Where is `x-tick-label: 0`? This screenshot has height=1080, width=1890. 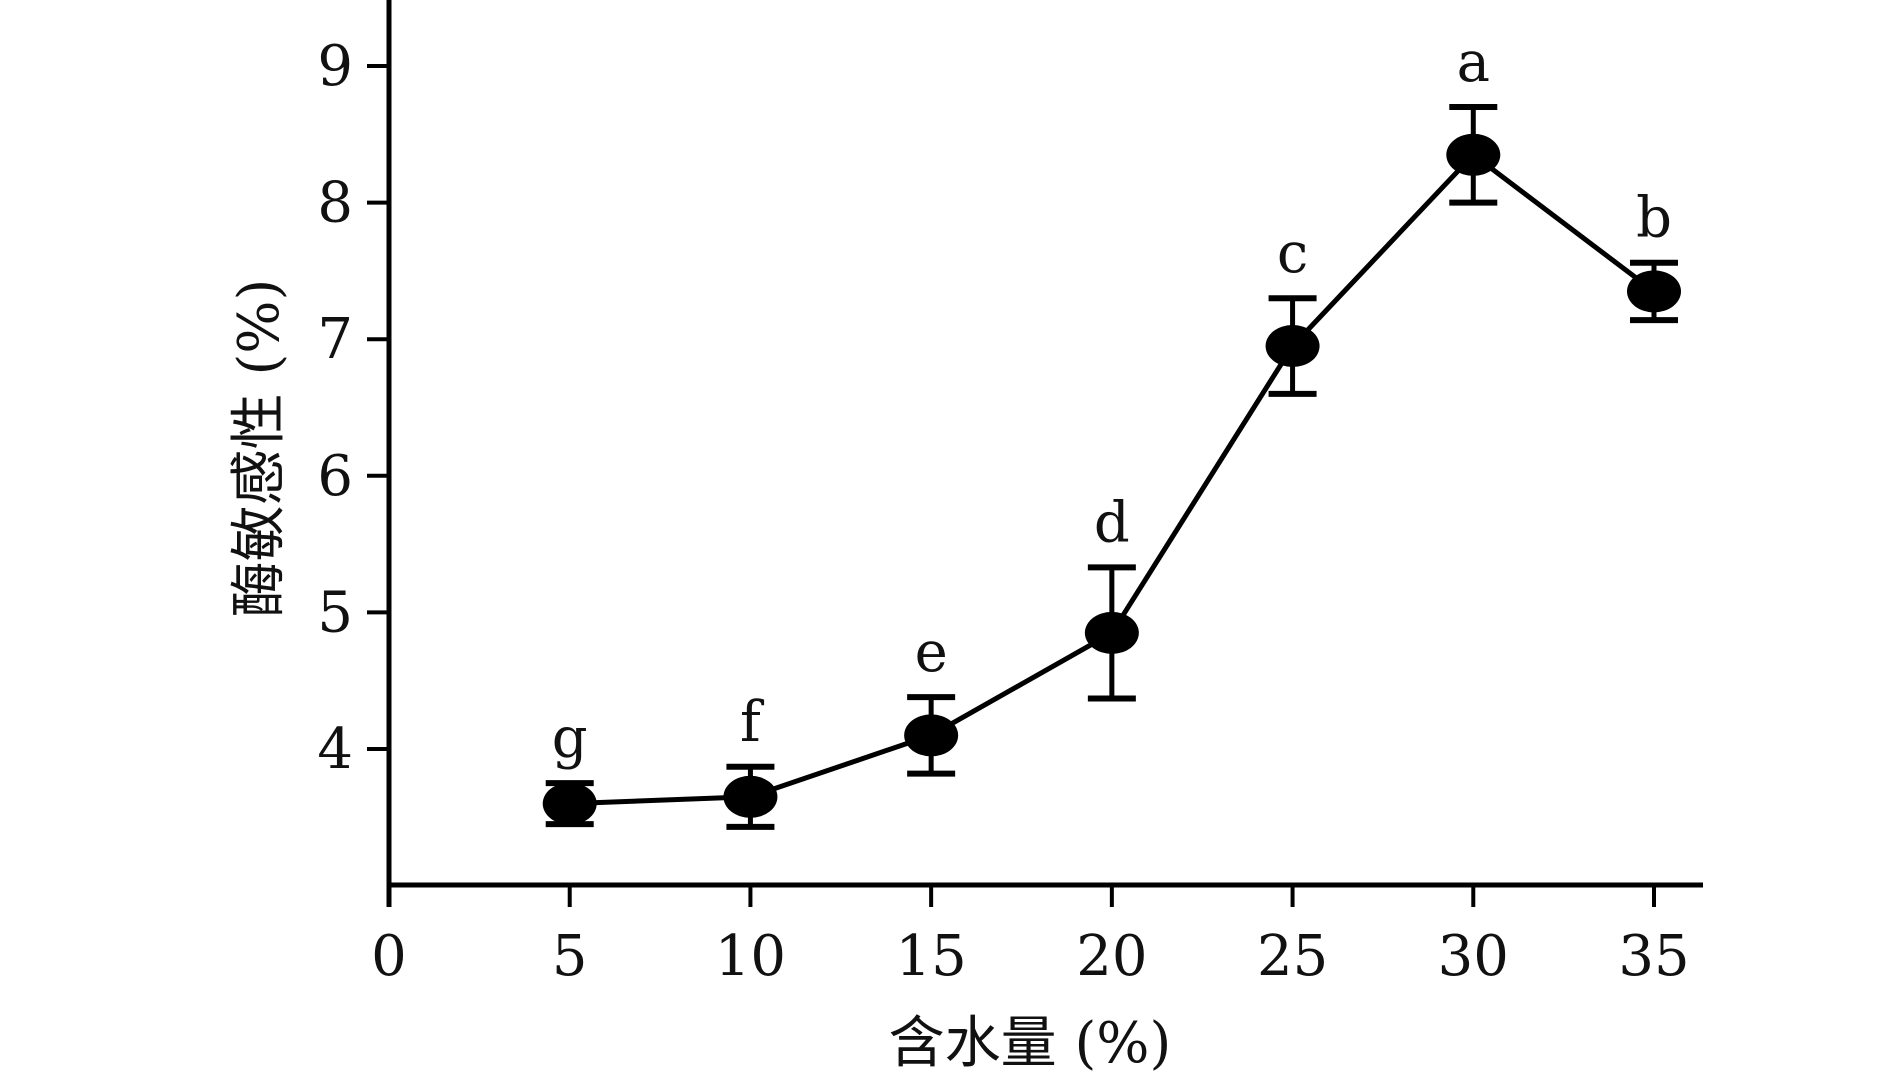 x-tick-label: 0 is located at coordinates (389, 956).